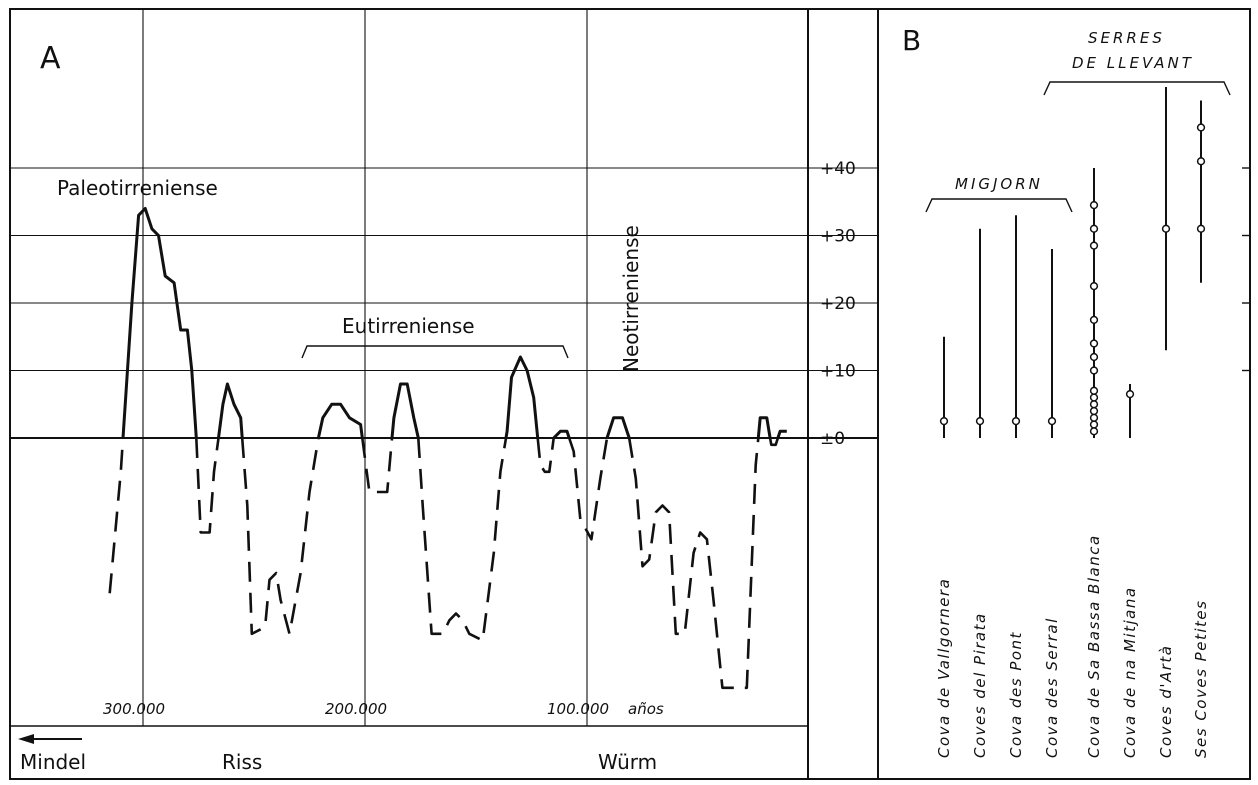  What do you see at coordinates (435, 352) in the screenshot?
I see `bracket-eutirreniense` at bounding box center [435, 352].